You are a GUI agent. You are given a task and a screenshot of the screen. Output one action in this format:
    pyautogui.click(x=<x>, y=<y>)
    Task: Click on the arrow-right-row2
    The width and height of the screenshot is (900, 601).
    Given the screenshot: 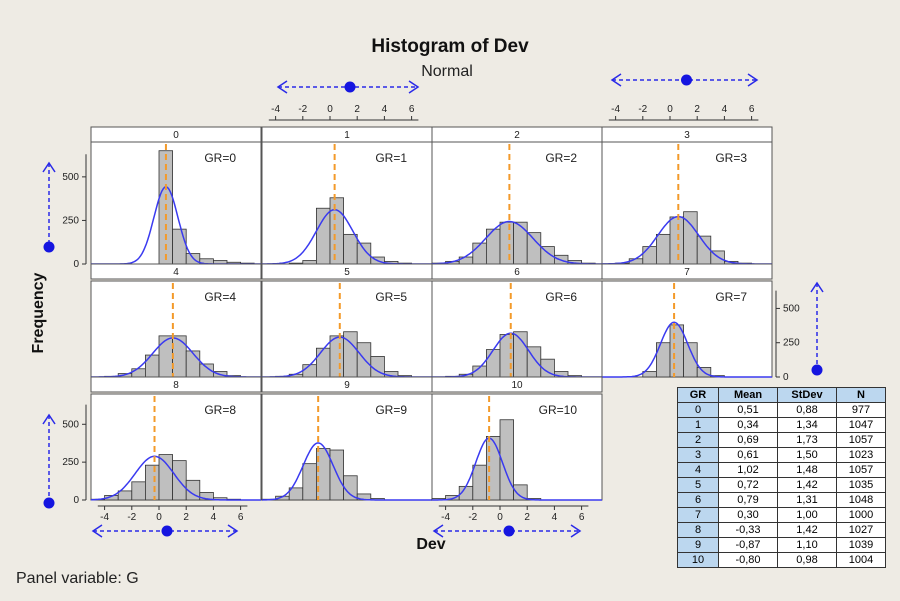 What is the action you would take?
    pyautogui.click(x=817, y=328)
    